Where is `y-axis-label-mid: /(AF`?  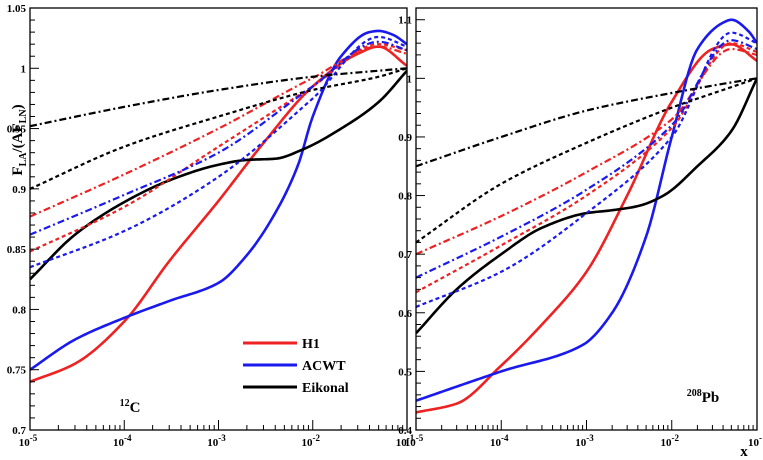 y-axis-label-mid: /(AF is located at coordinates (18, 138).